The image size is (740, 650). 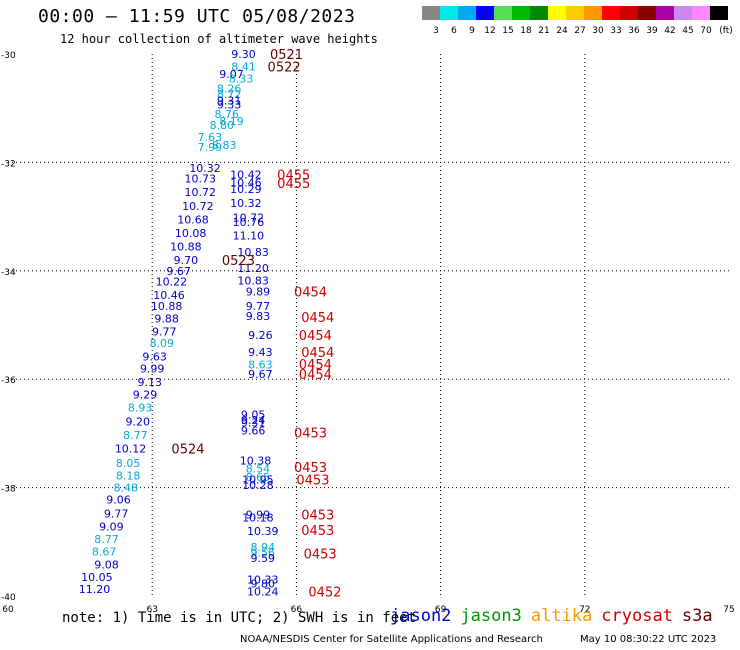 I want to click on legend-entry: altika, so click(x=561, y=616).